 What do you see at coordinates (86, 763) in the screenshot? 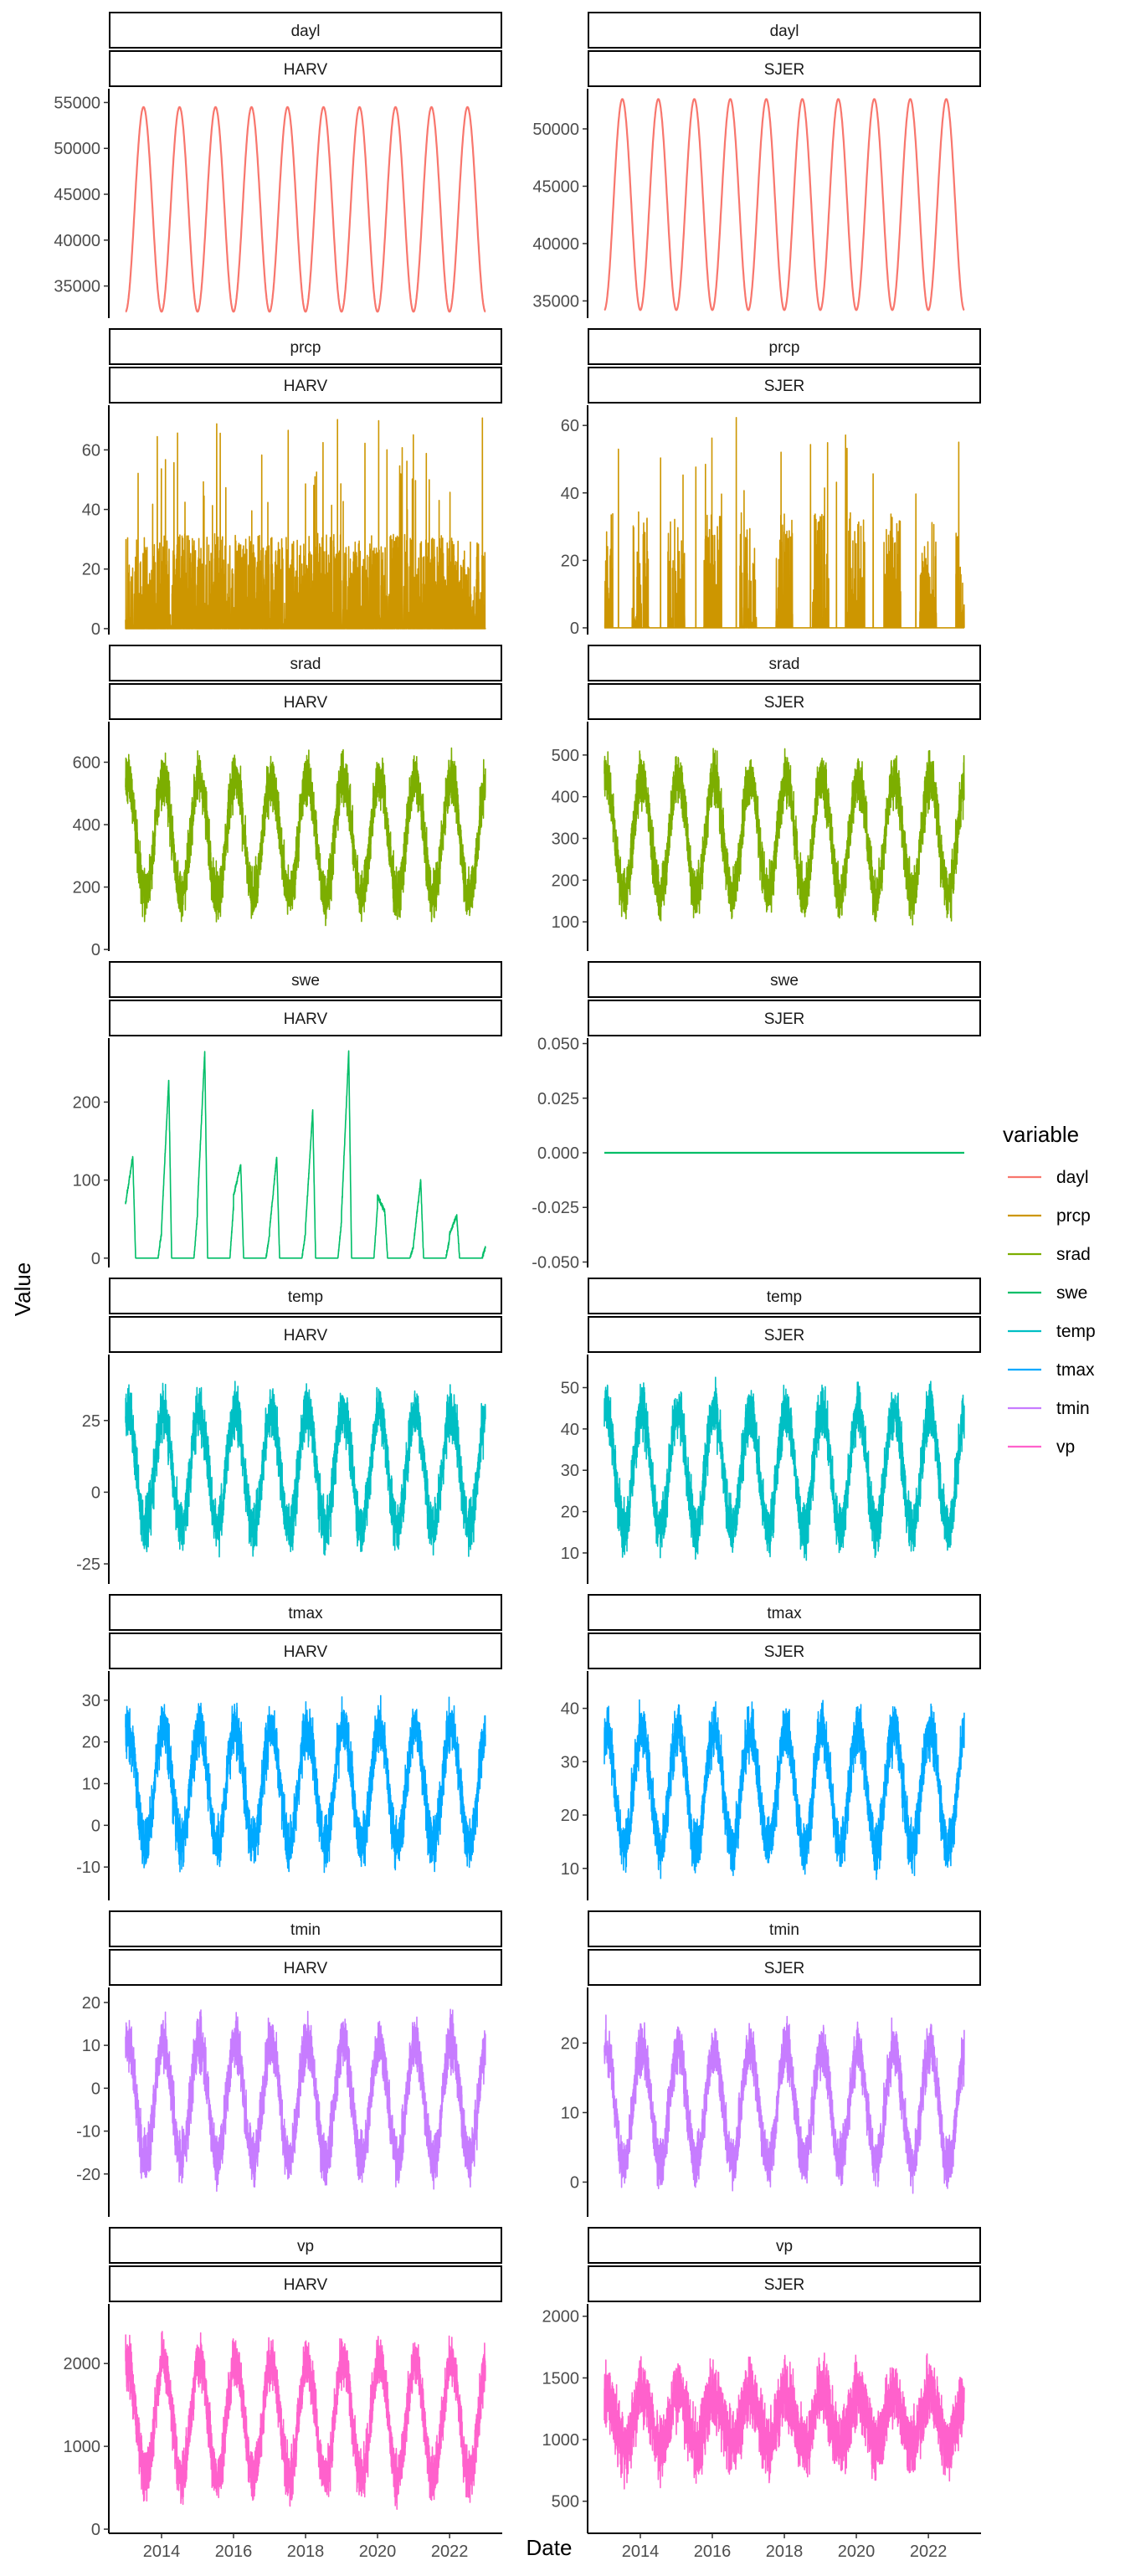
I see `y-tick-label: 600` at bounding box center [86, 763].